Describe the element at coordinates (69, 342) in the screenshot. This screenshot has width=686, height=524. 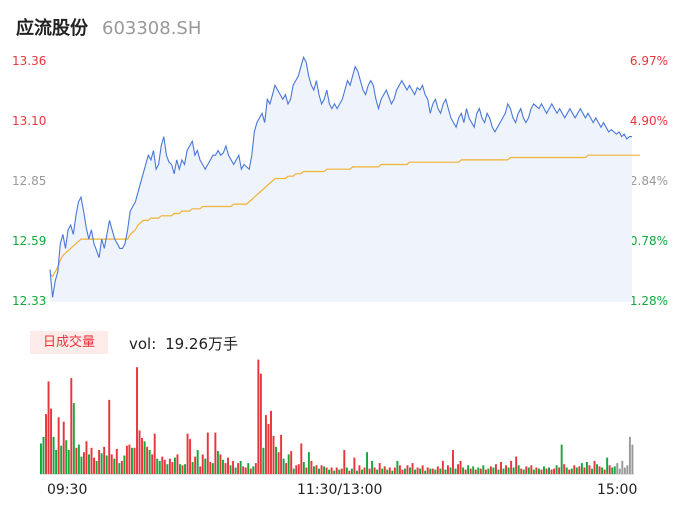
I see `volume-tab: 日成交量` at that location.